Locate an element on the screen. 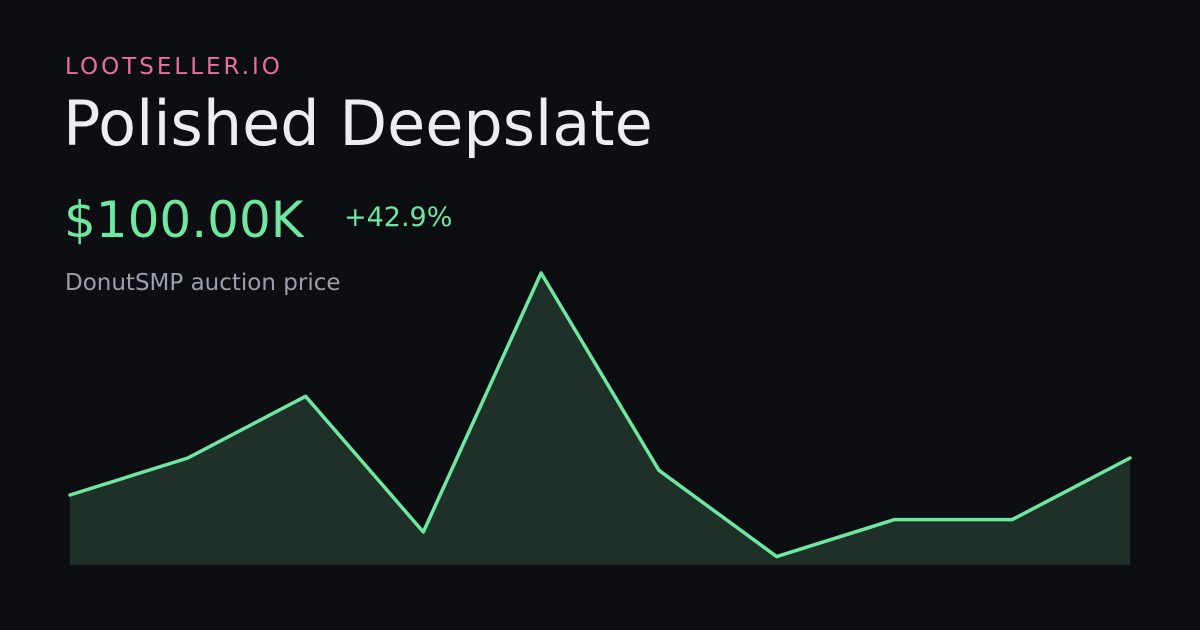 The width and height of the screenshot is (1200, 630). title: Polished Deepslate is located at coordinates (358, 123).